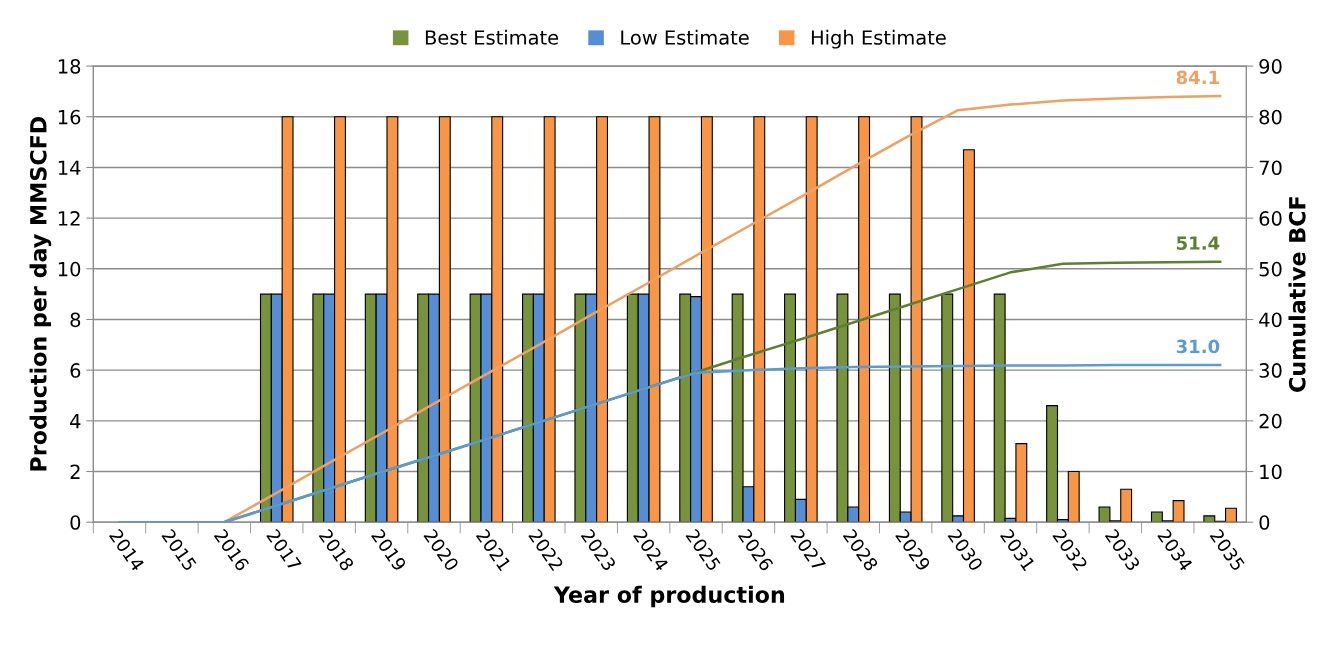 The image size is (1333, 661). What do you see at coordinates (492, 37) in the screenshot?
I see `legend-label: Best Estimate` at bounding box center [492, 37].